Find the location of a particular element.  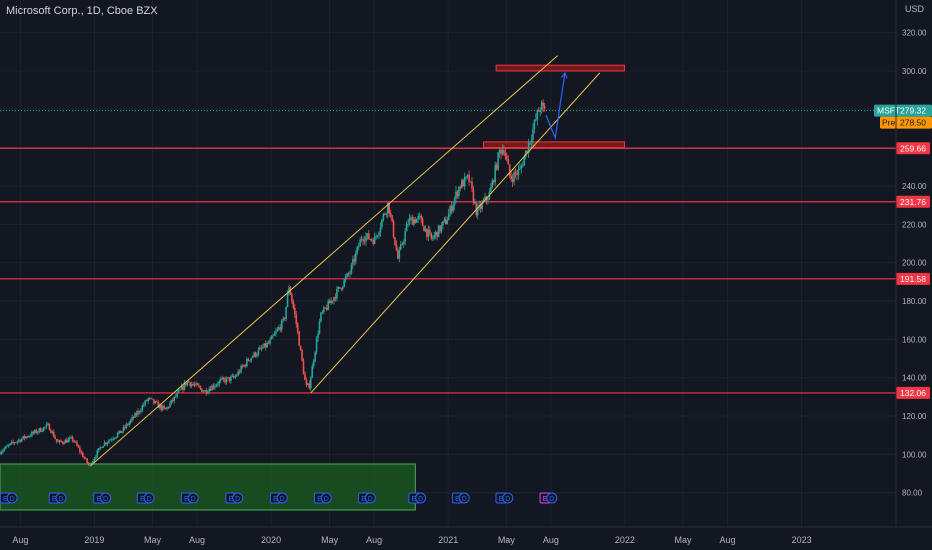

earnings-marker-13: D is located at coordinates (282, 498).